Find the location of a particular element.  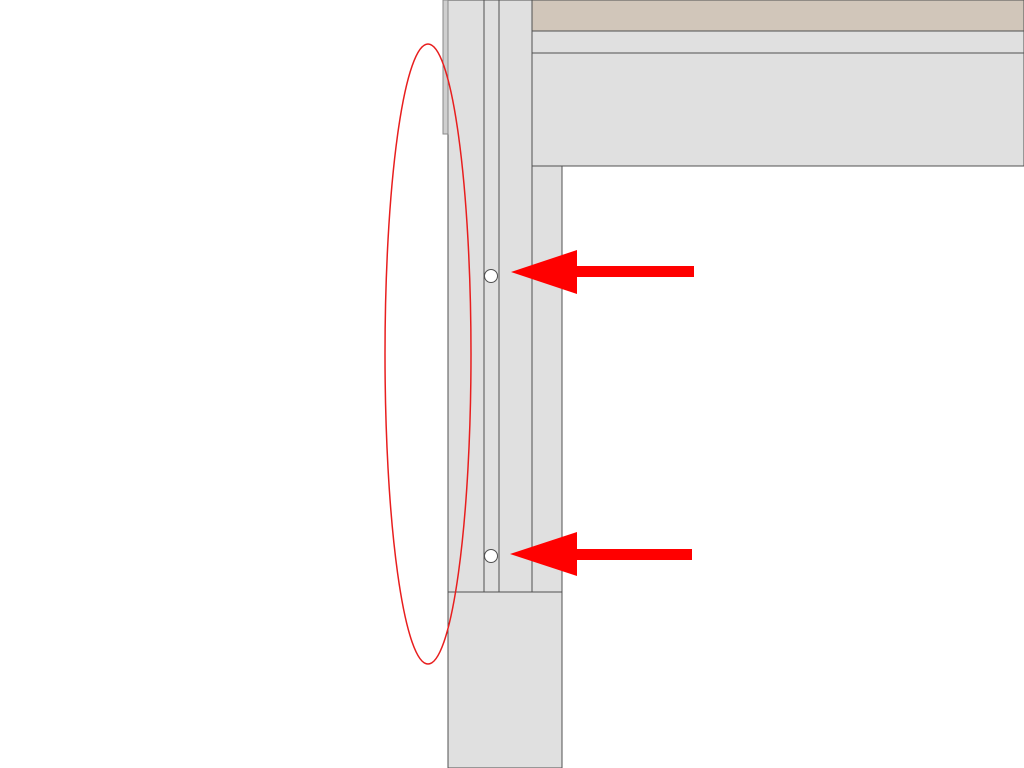

arrow-upper is located at coordinates (602, 272).